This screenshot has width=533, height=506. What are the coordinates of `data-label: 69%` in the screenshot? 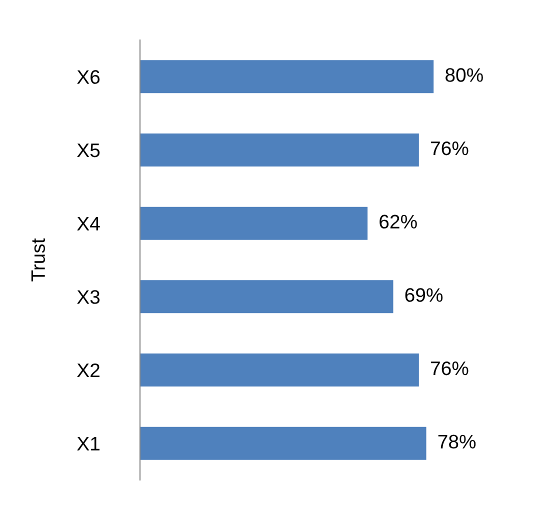 It's located at (424, 295).